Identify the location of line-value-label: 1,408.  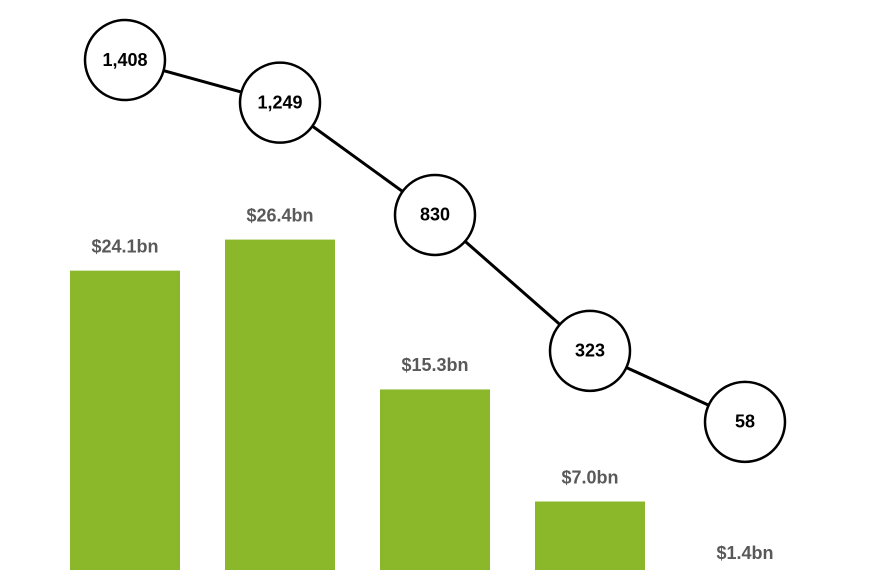
(124, 60).